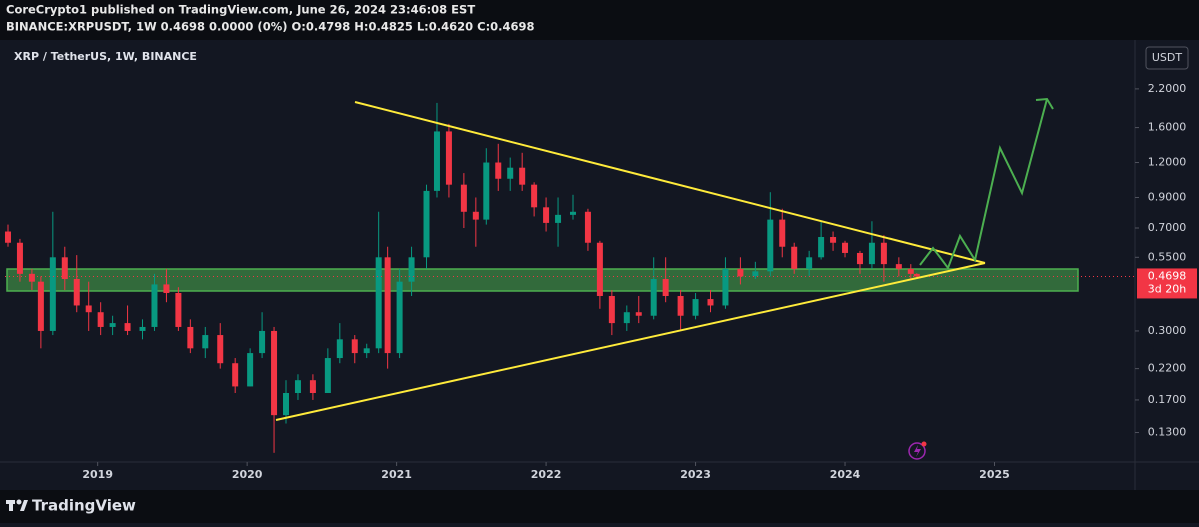 The width and height of the screenshot is (1199, 527). I want to click on projection-arrowhead, so click(1044, 103).